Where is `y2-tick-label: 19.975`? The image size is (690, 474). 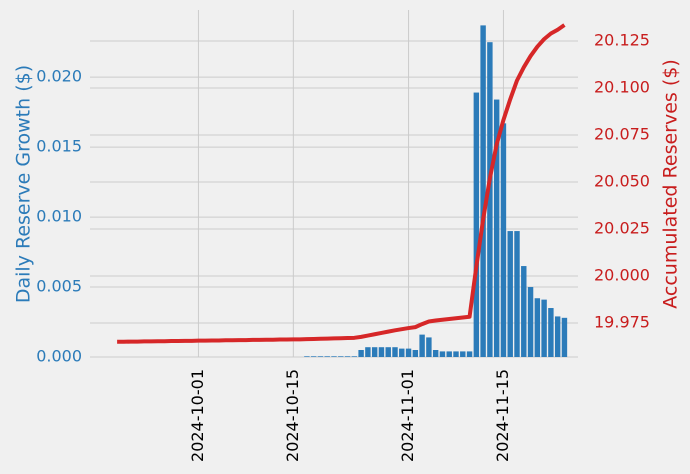 y2-tick-label: 19.975 is located at coordinates (622, 321).